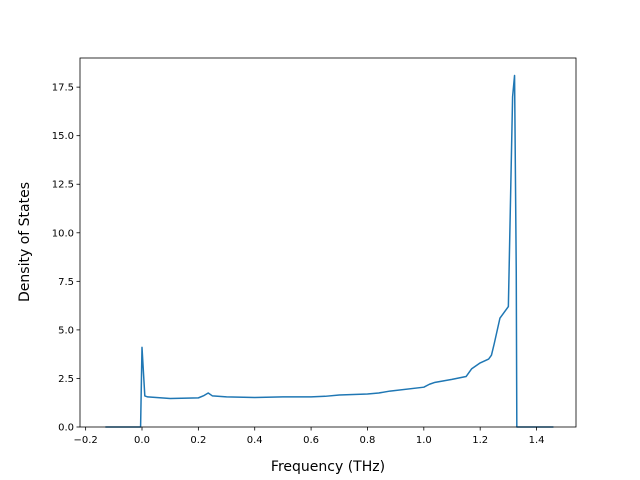 The width and height of the screenshot is (640, 480). I want to click on y-tick-label: 2.5, so click(66, 379).